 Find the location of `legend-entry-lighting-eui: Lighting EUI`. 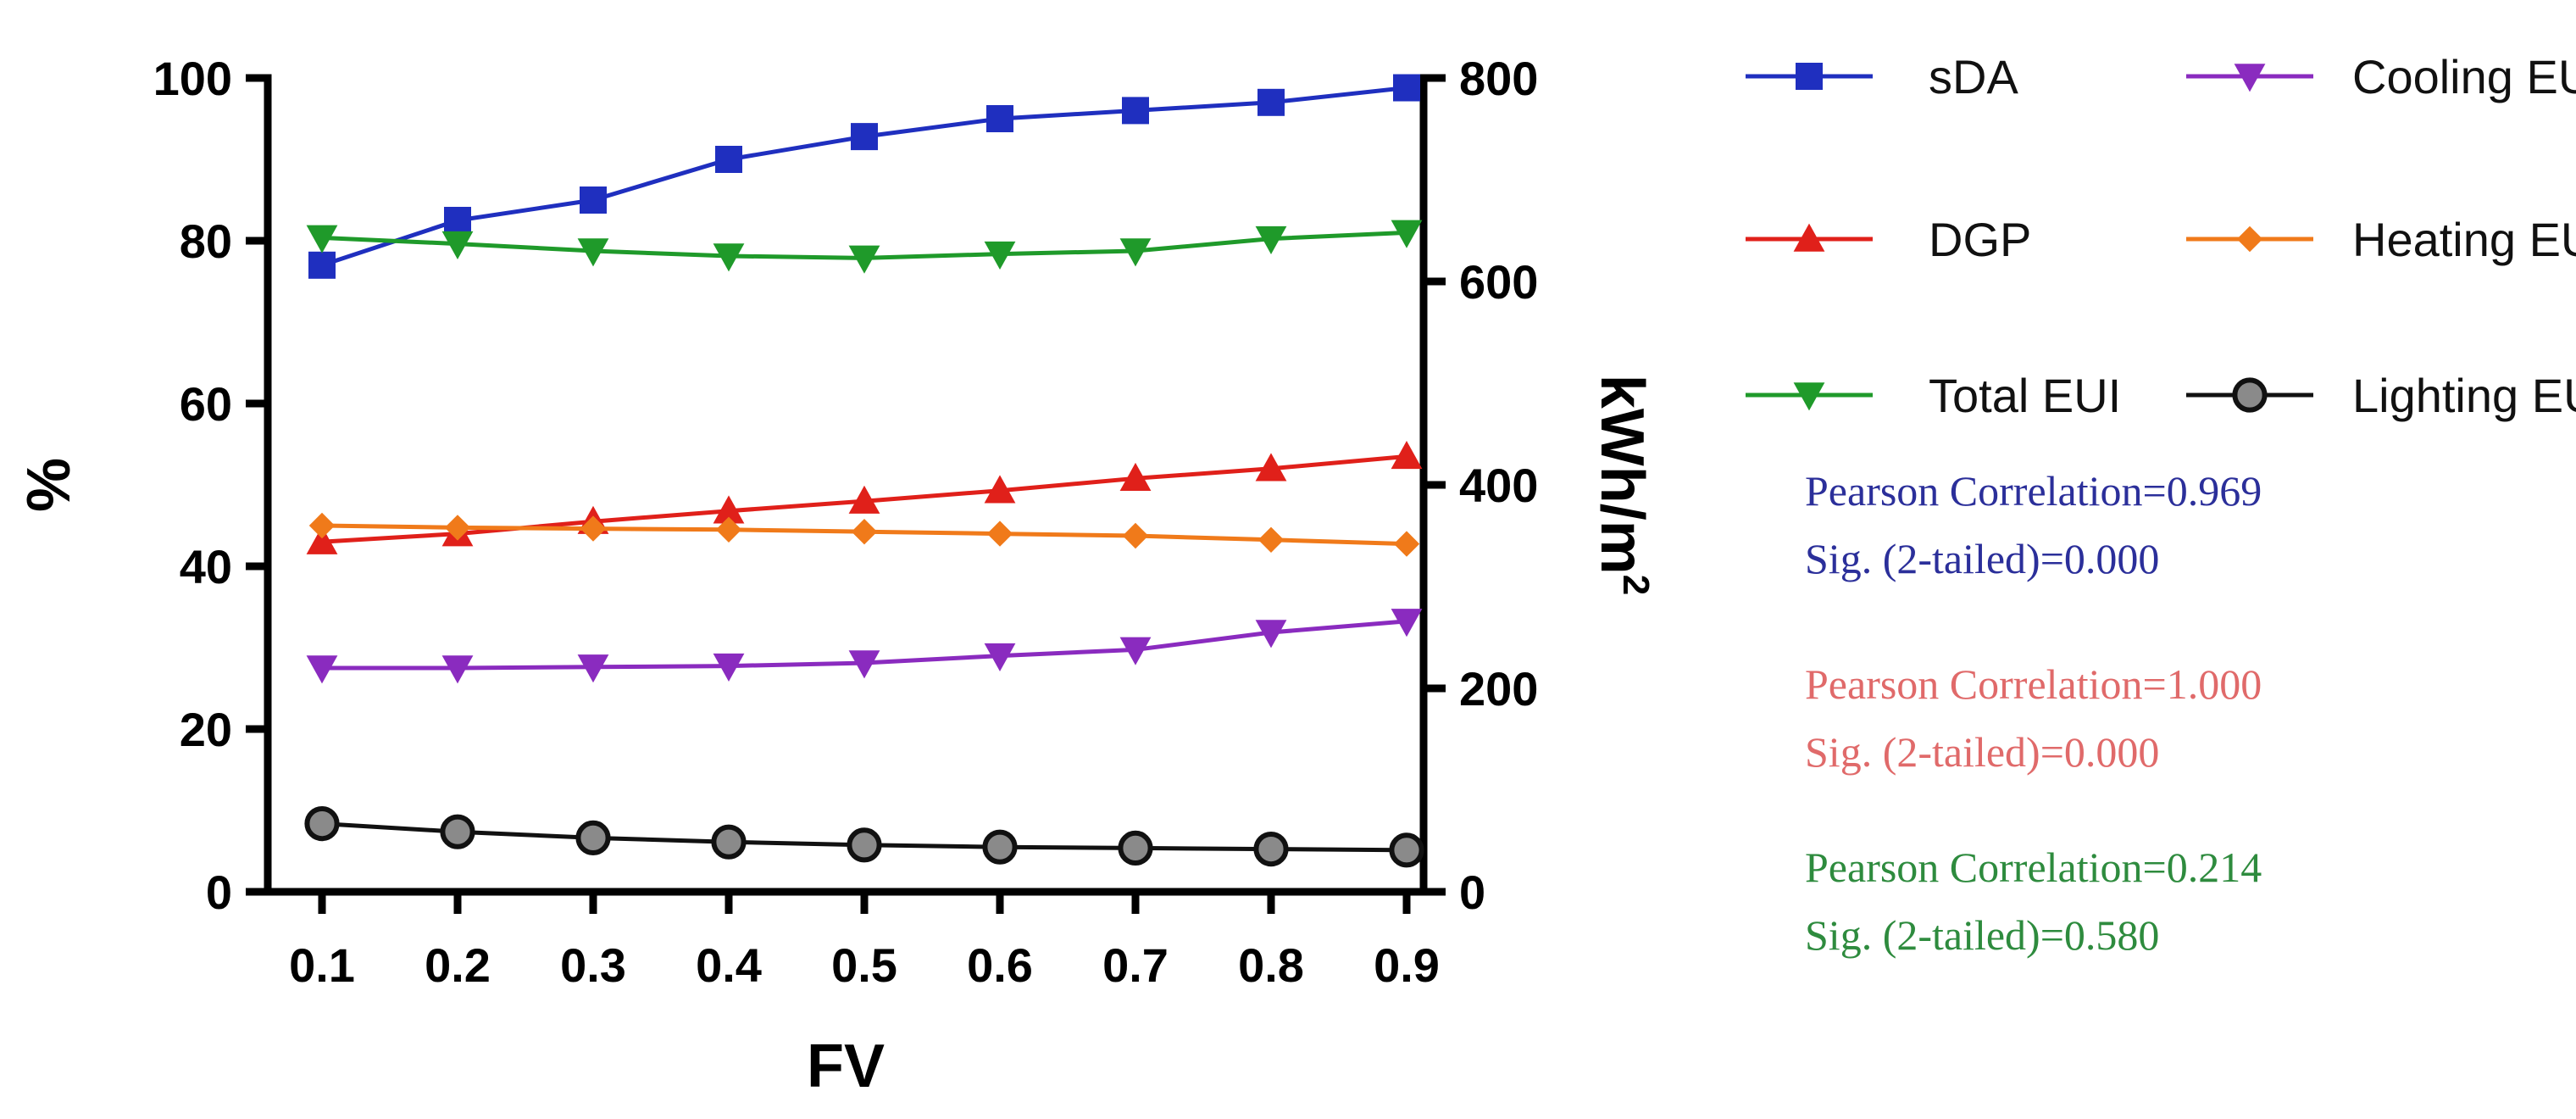

legend-entry-lighting-eui: Lighting EUI is located at coordinates (2381, 395).